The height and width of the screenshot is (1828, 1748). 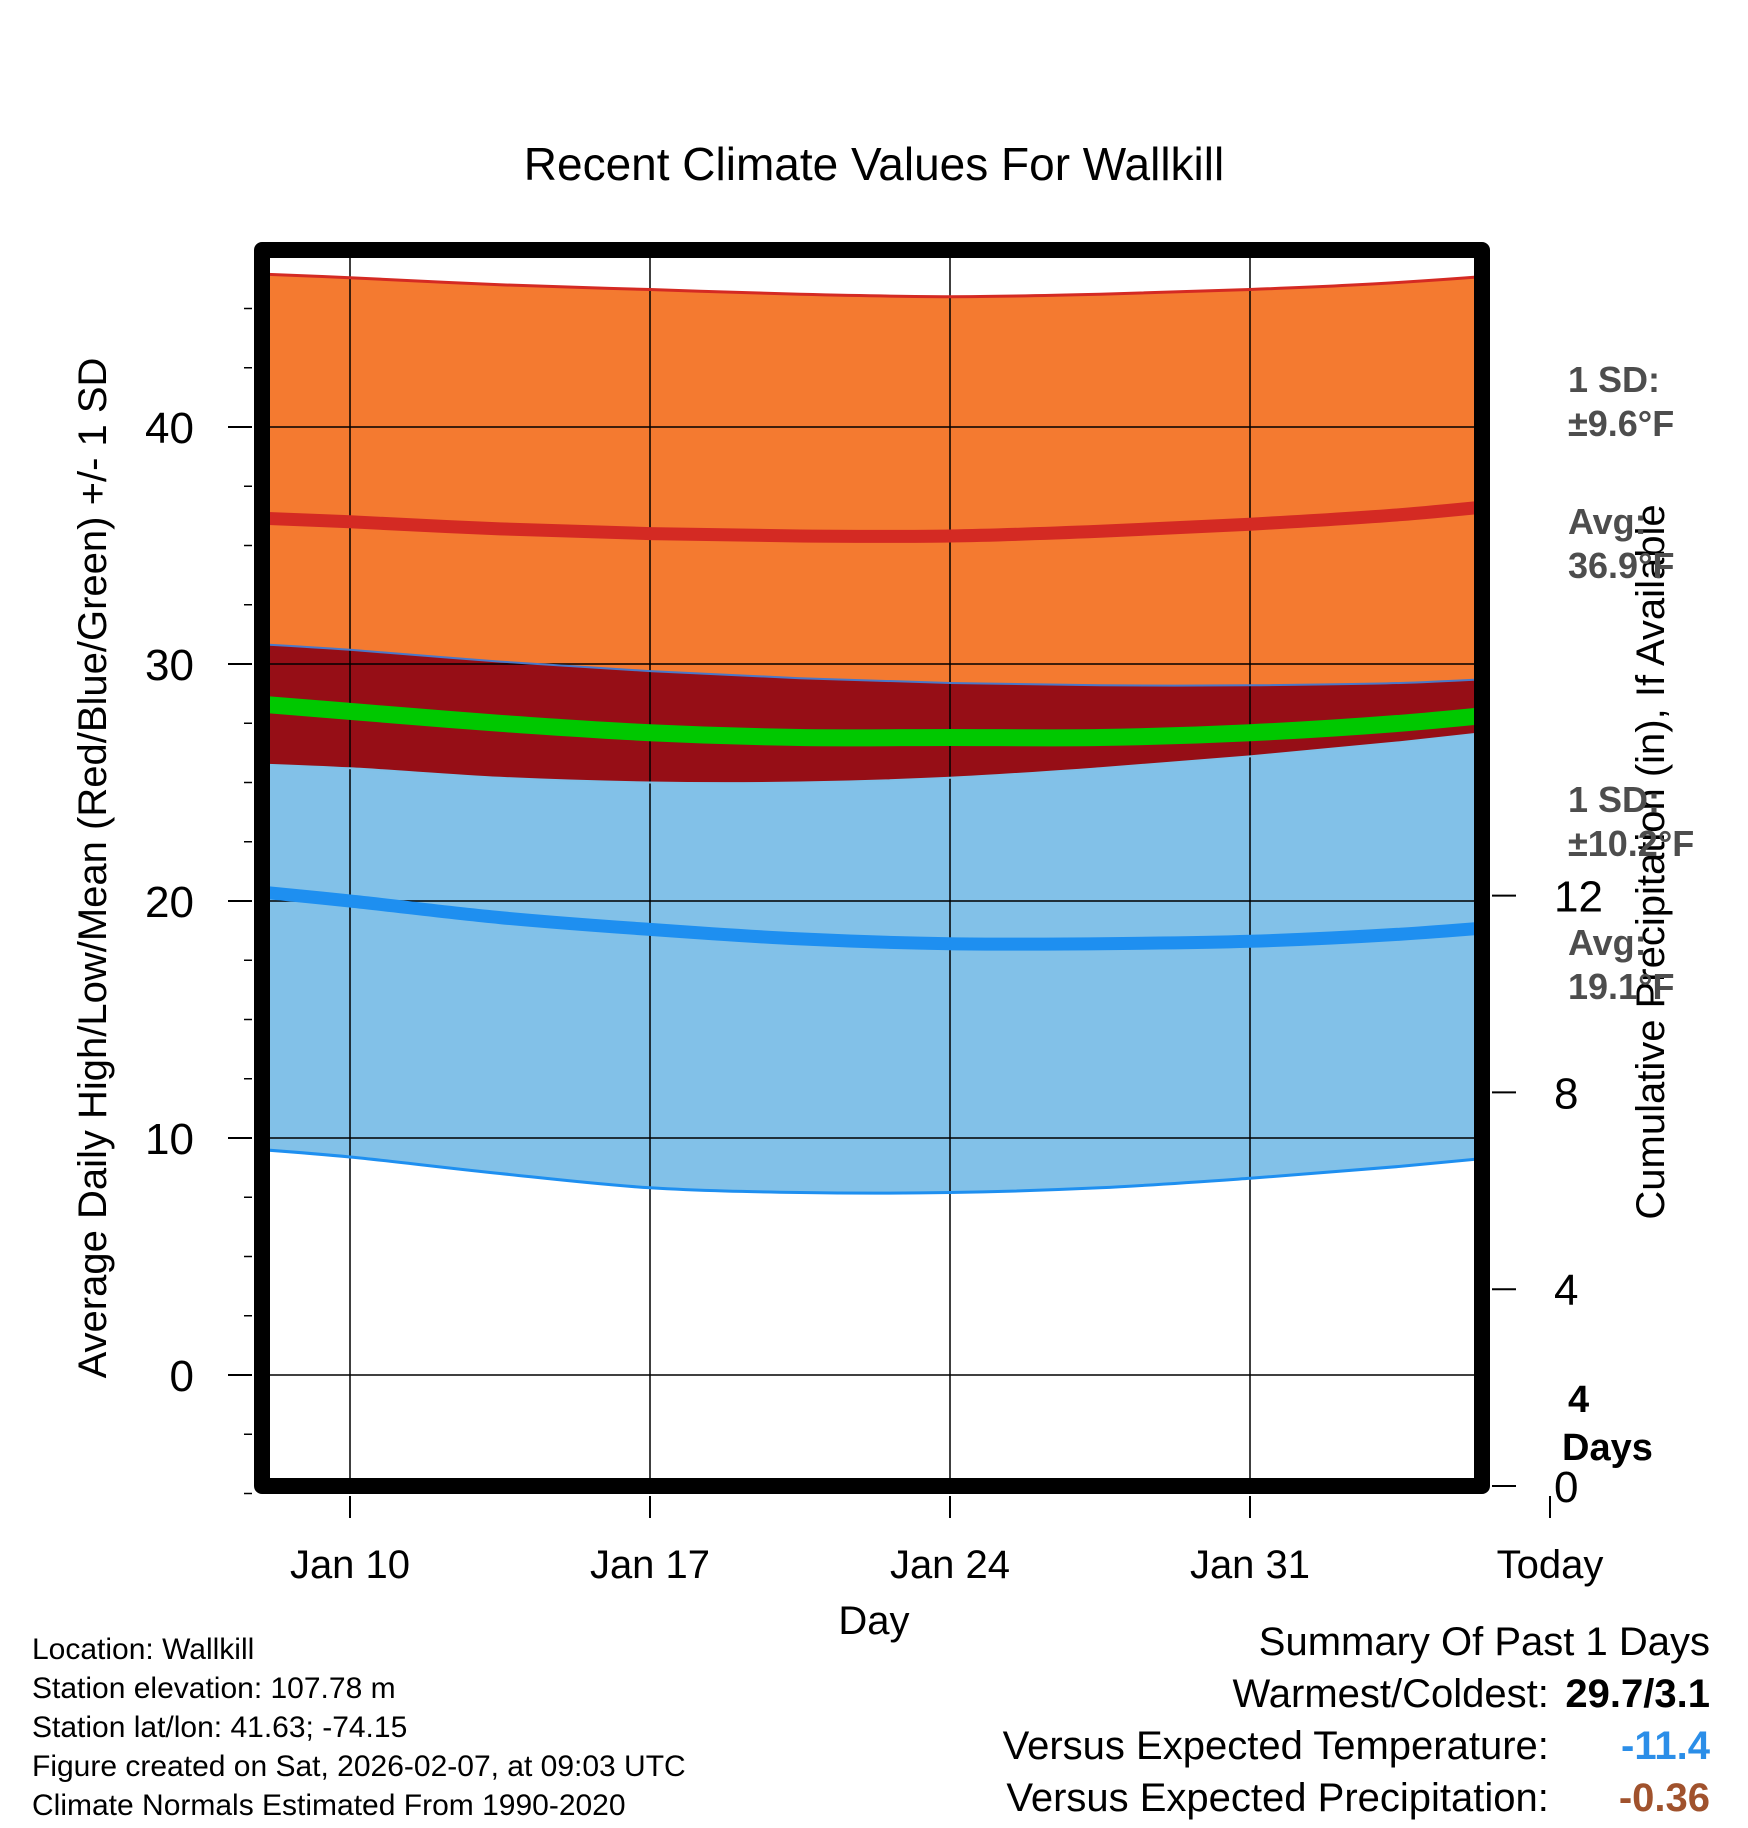 I want to click on high-sd-value: ±9.6°F, so click(x=1621, y=423).